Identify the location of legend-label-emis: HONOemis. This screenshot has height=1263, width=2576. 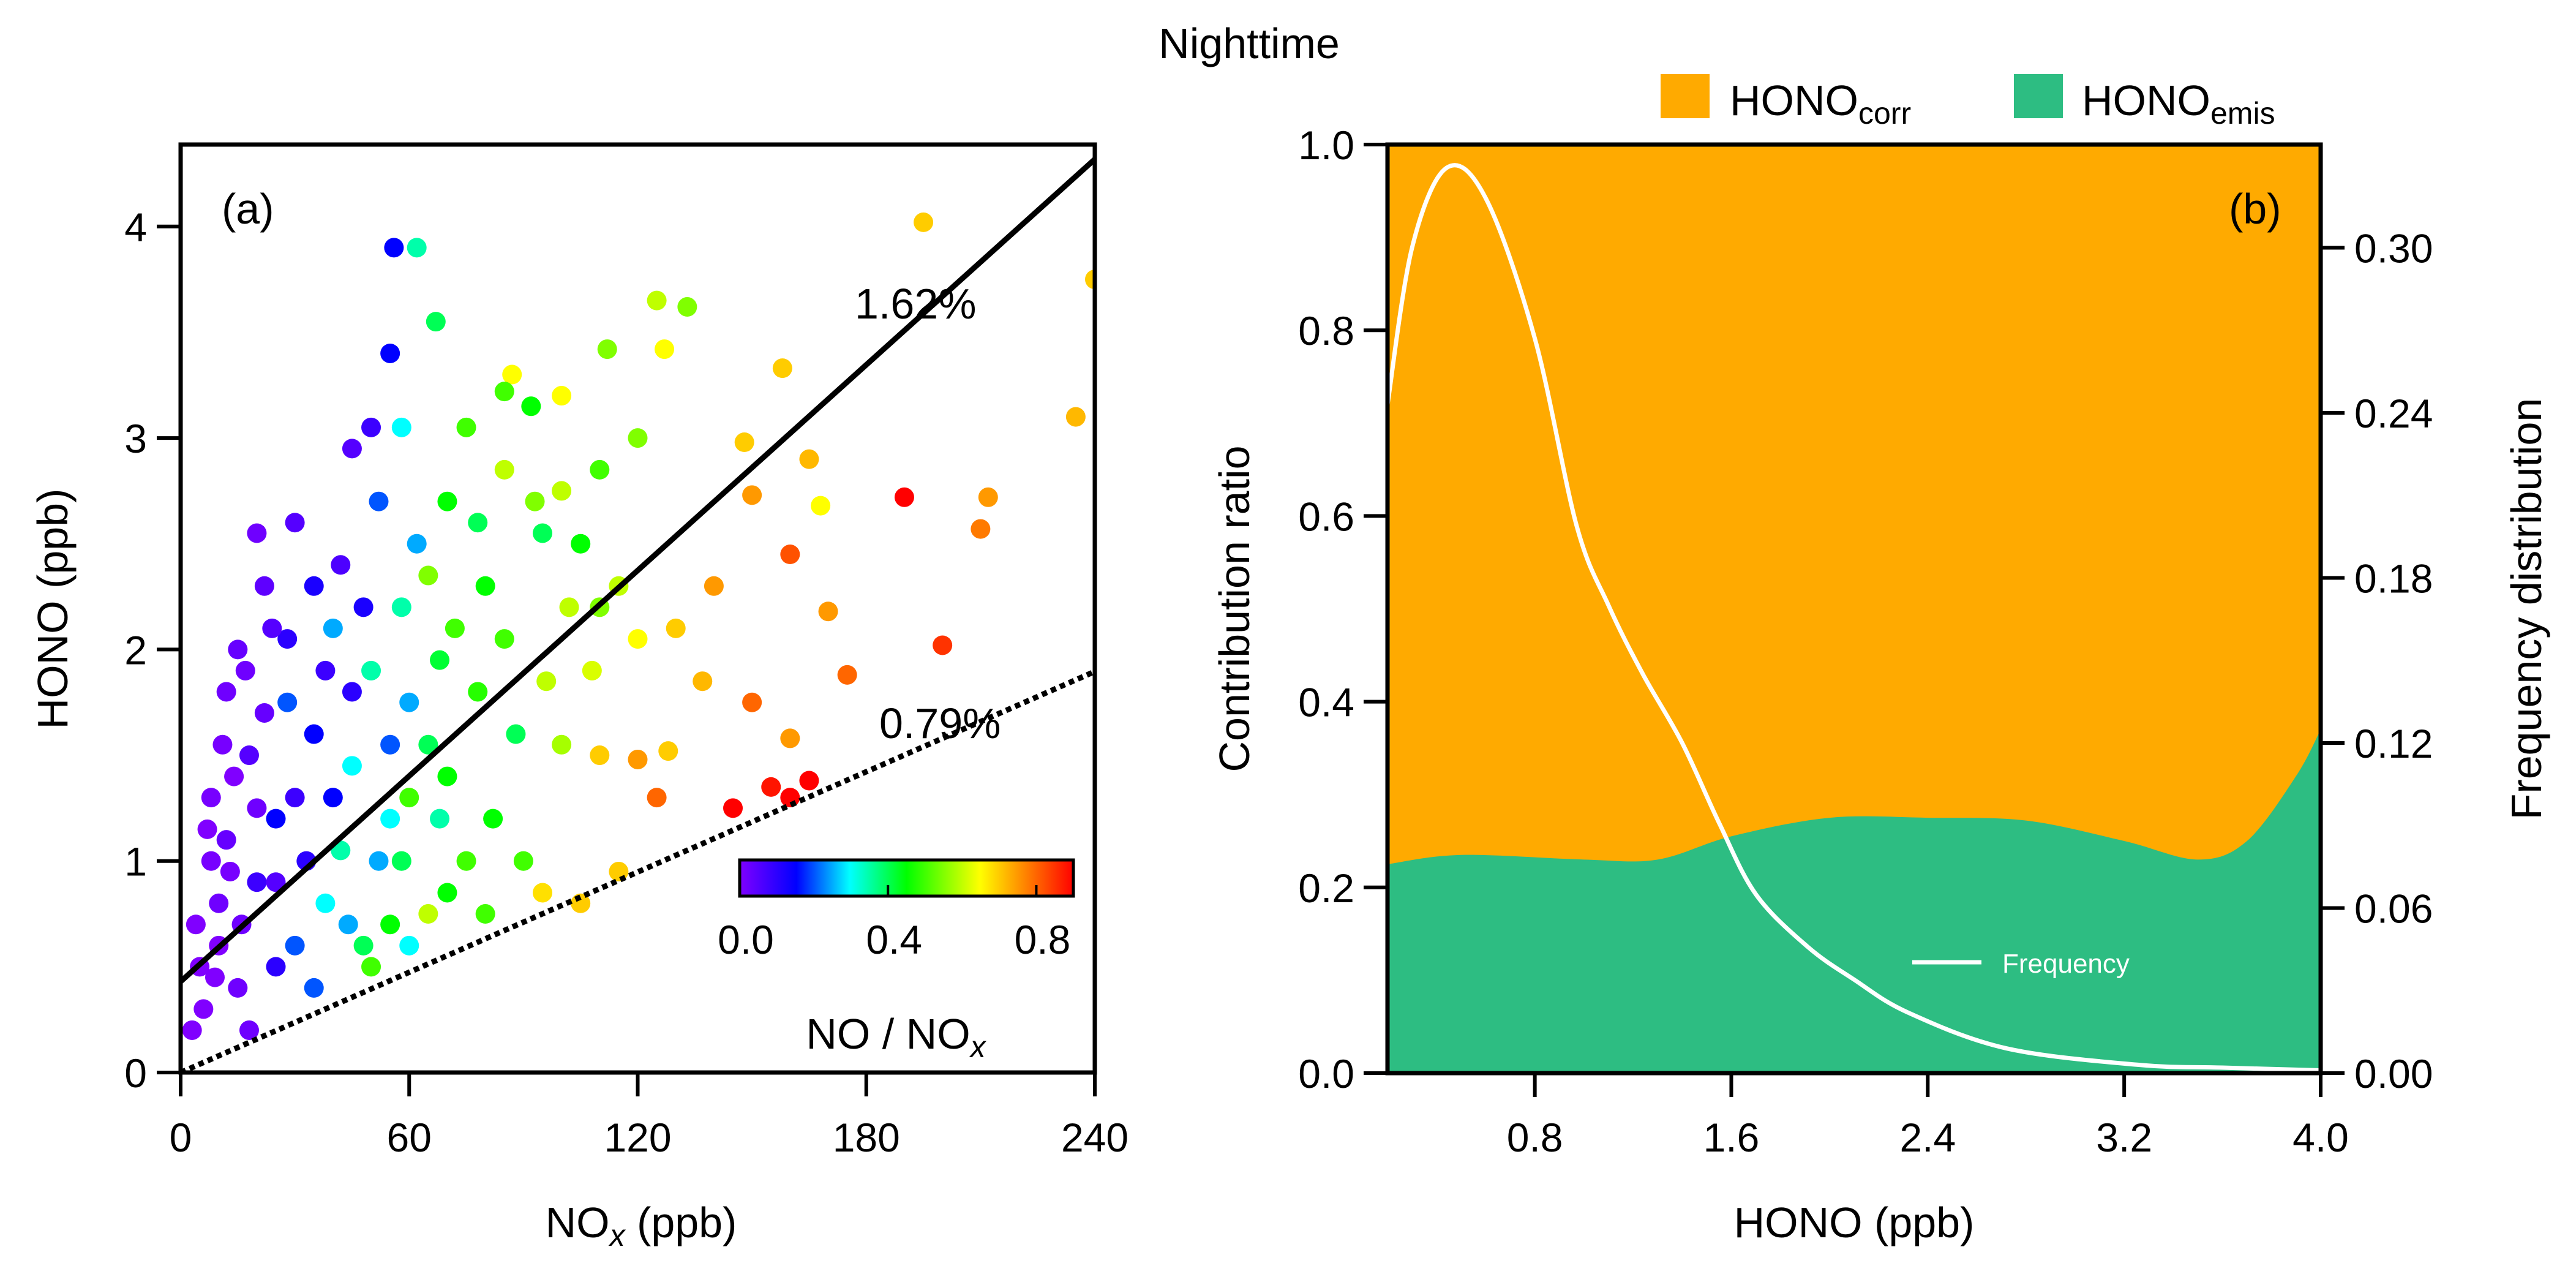
(2178, 103).